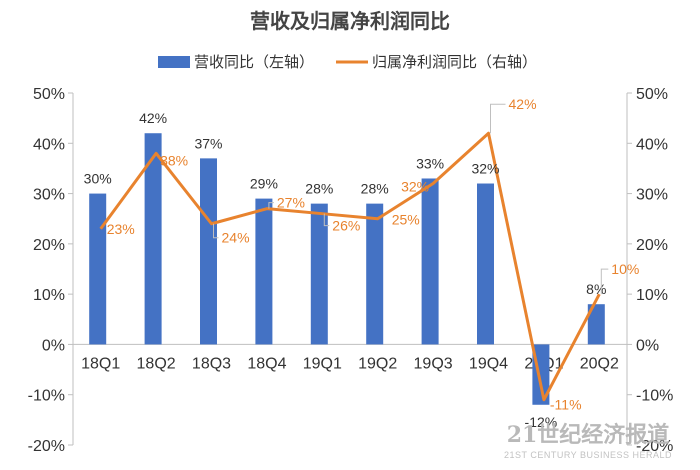 This screenshot has width=700, height=470. Describe the element at coordinates (49, 195) in the screenshot. I see `y-tick-label-left: 30%` at that location.